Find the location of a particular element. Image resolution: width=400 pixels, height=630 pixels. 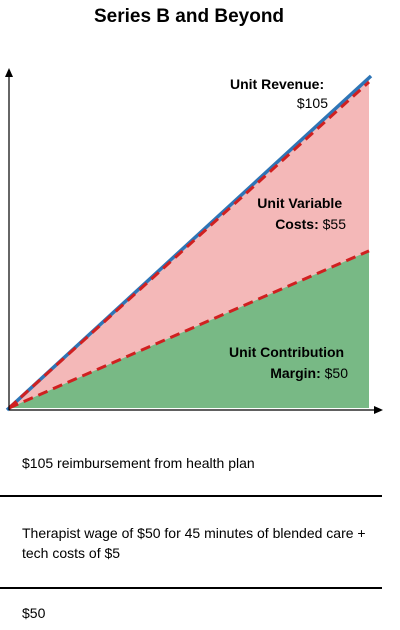

label-unit-contribution-margin: Unit Contribution Margin: $50 is located at coordinates (288, 362).